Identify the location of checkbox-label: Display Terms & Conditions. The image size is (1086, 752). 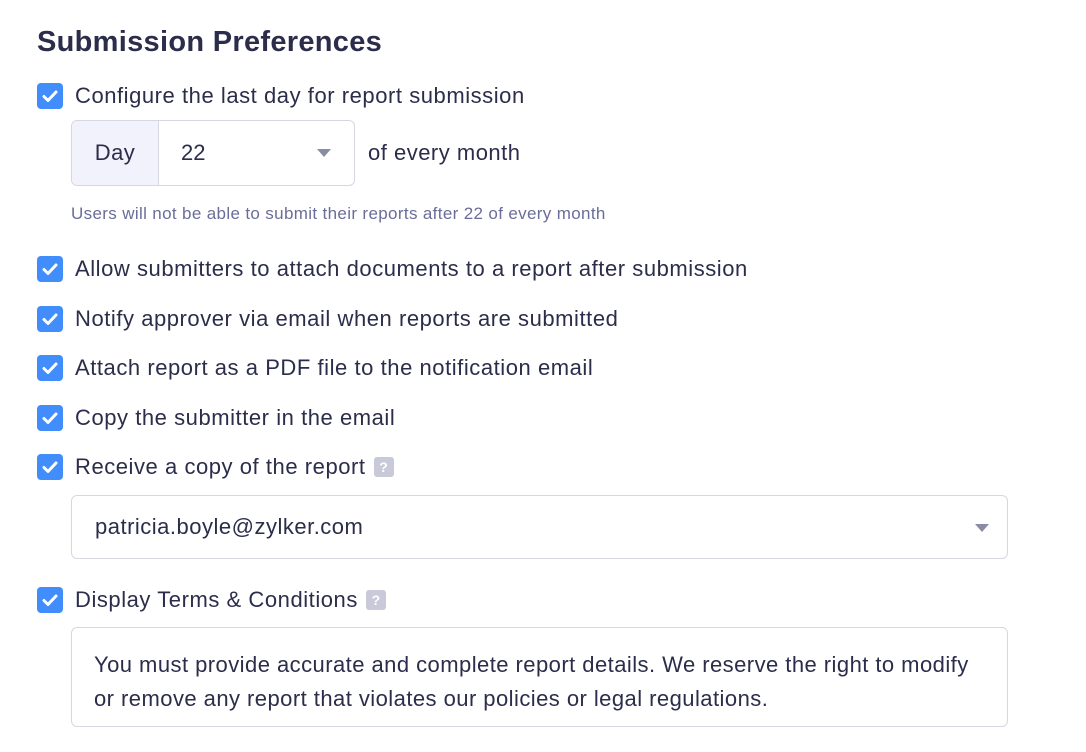
(216, 599).